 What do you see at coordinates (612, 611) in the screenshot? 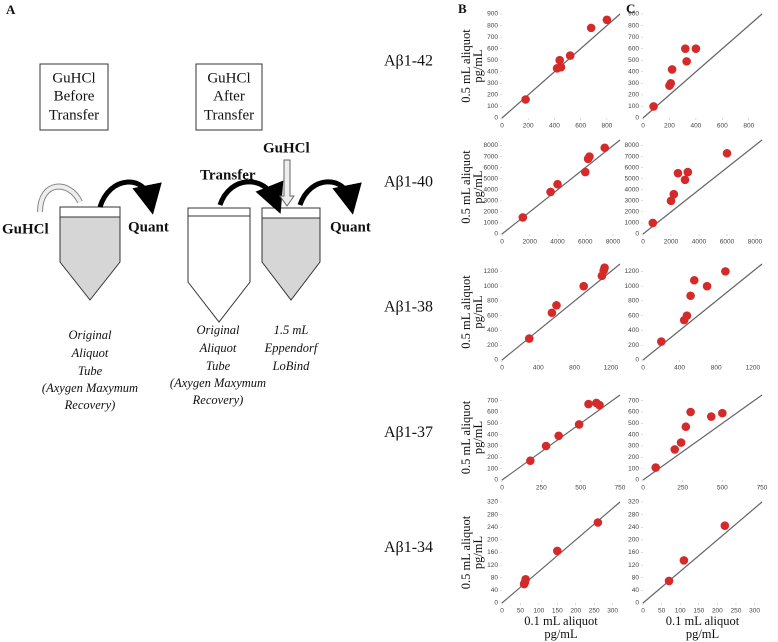
I see `x-tick-label: 300` at bounding box center [612, 611].